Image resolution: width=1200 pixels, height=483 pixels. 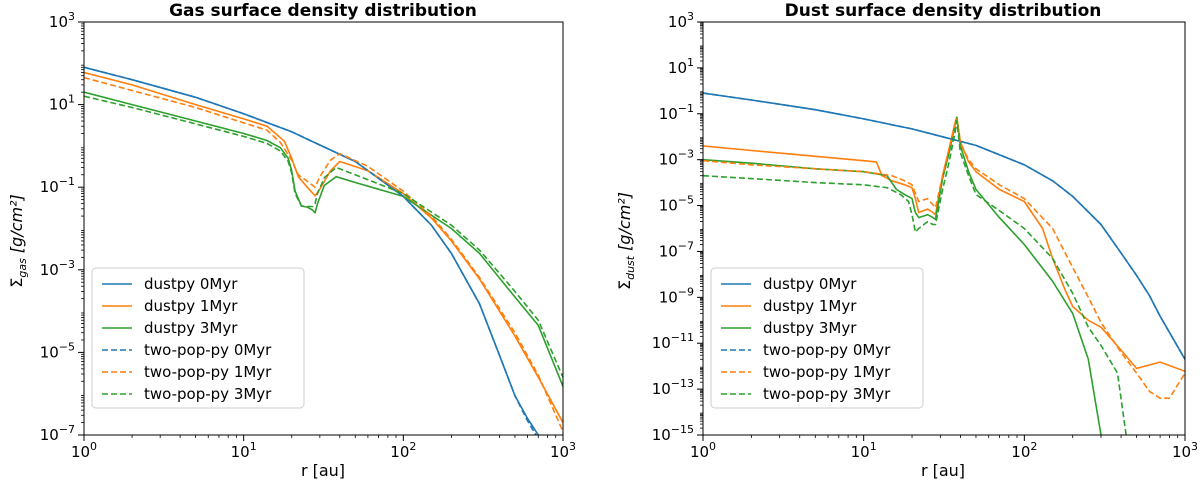 I want to click on y-tick-label: 10⁻¹³, so click(x=673, y=387).